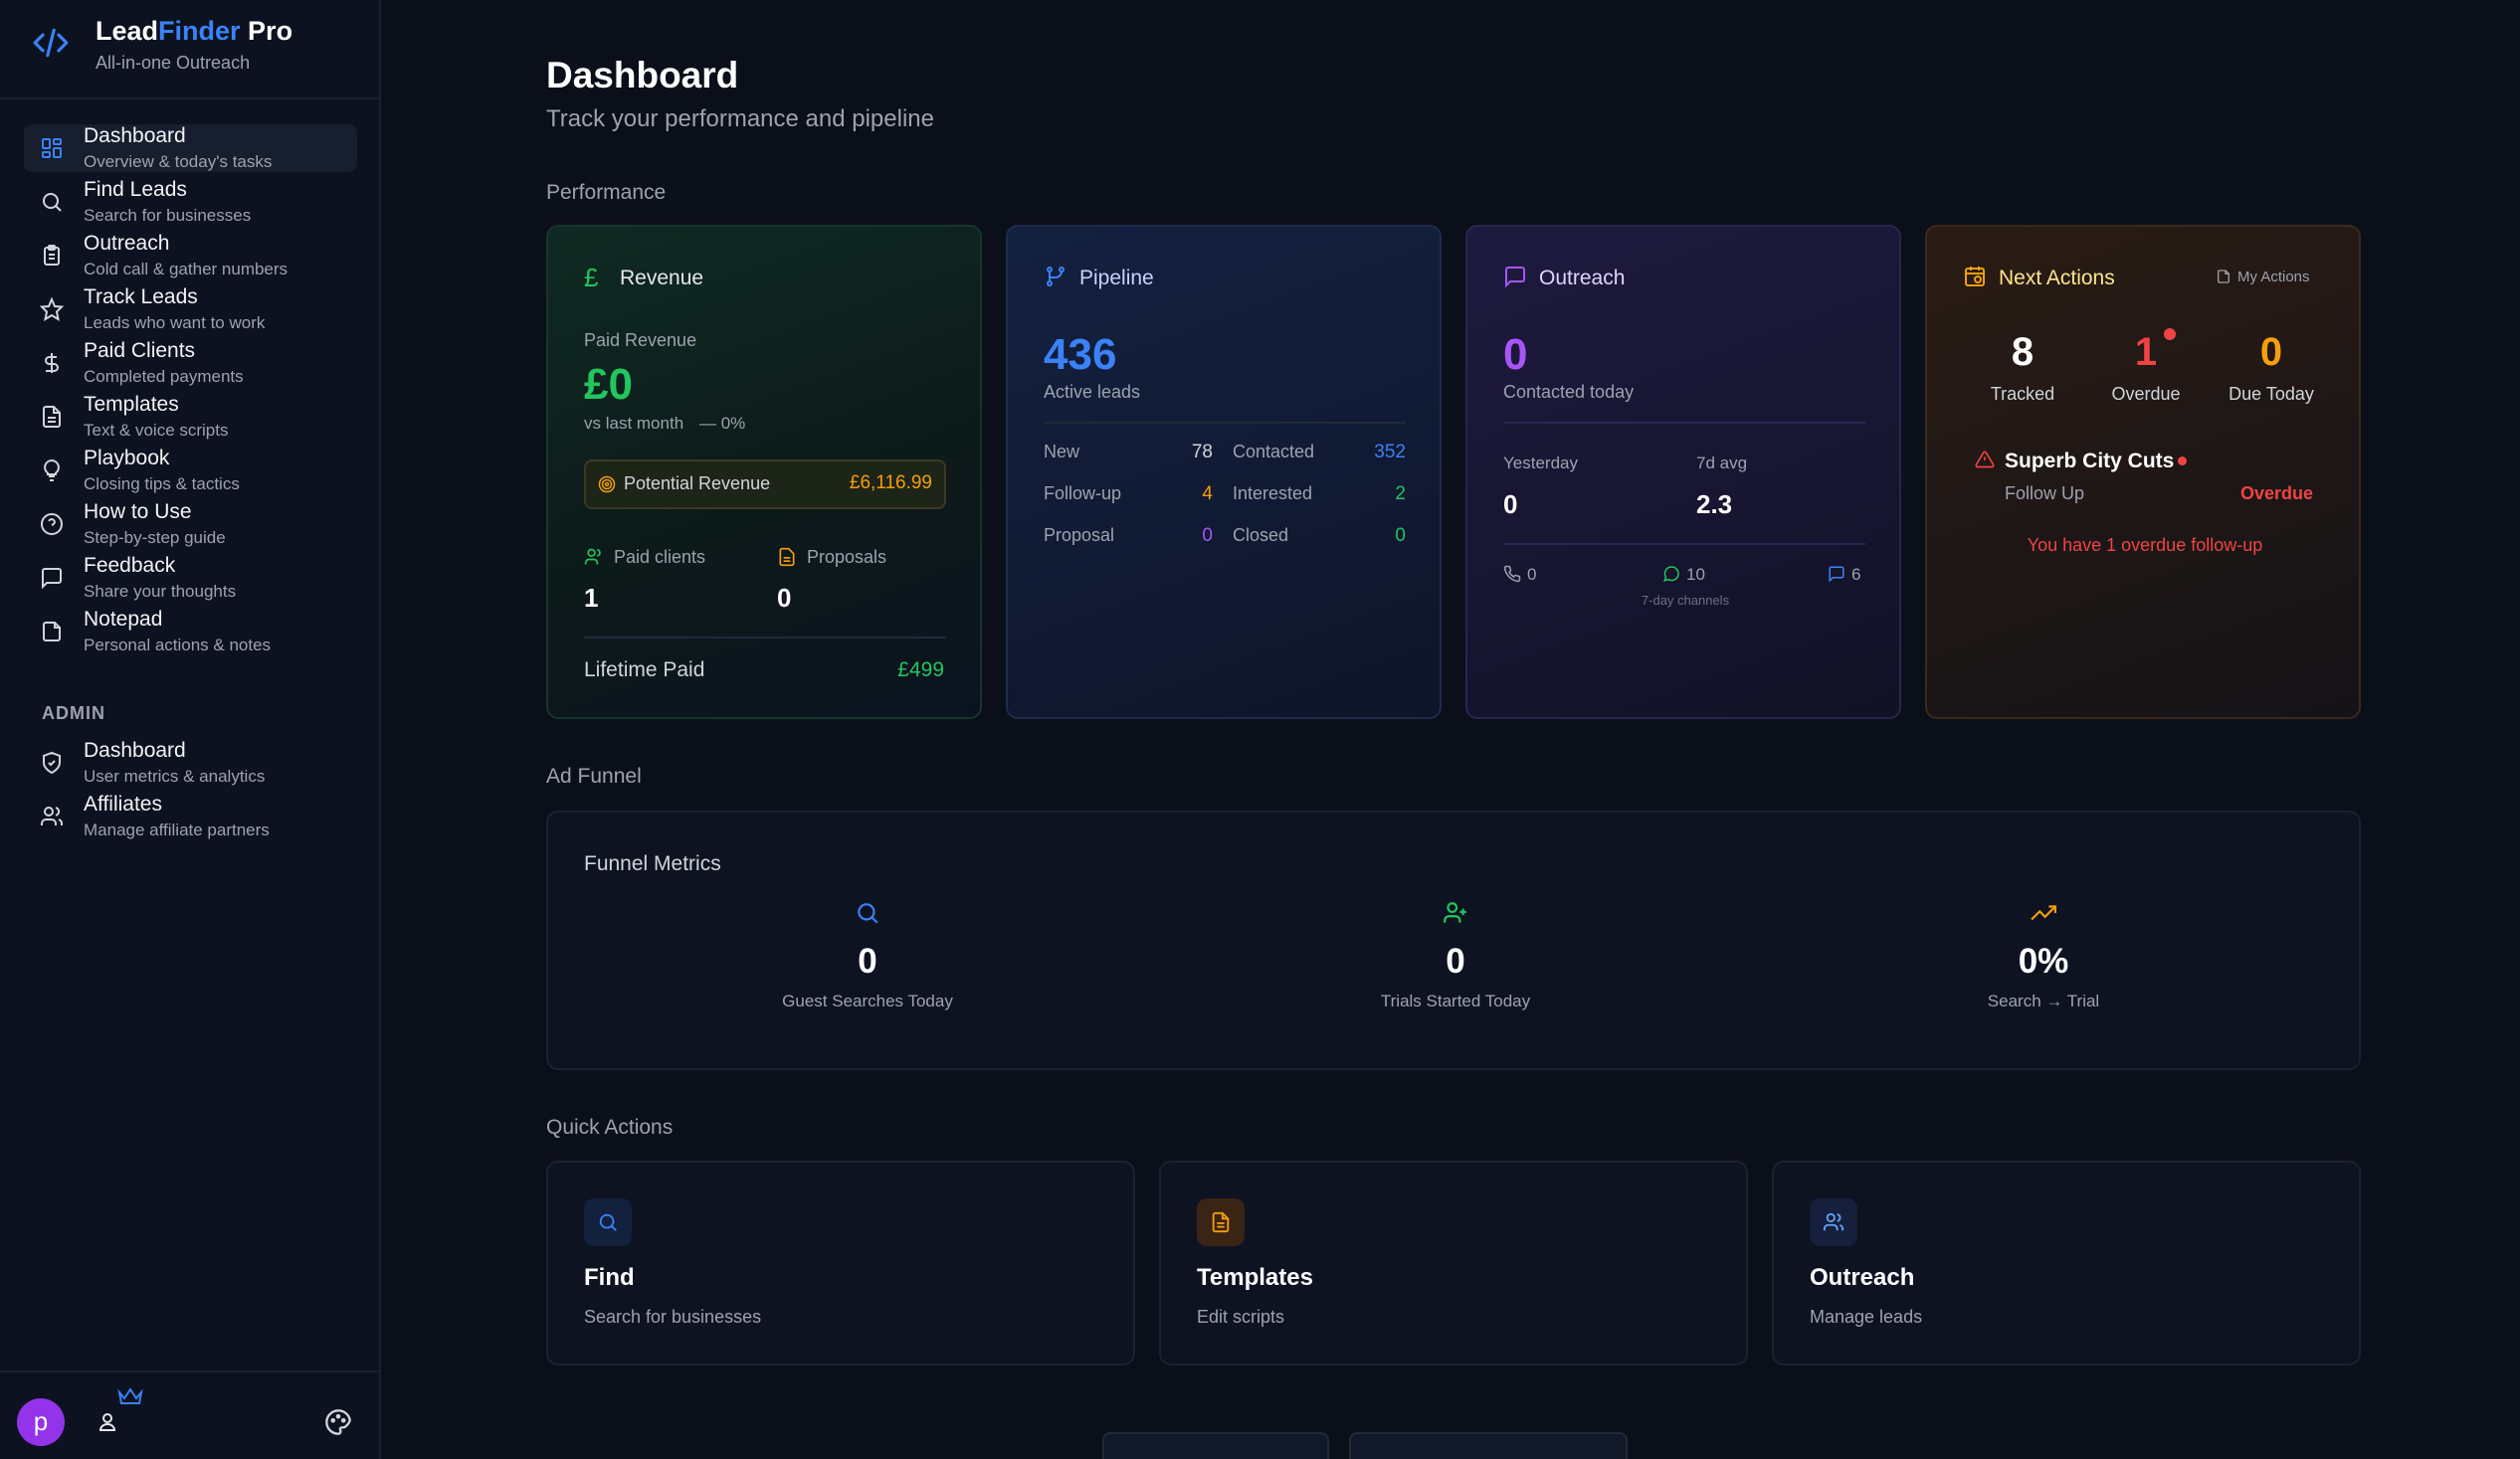 This screenshot has height=1459, width=2520. What do you see at coordinates (1510, 504) in the screenshot?
I see `yesterday-value: 0` at bounding box center [1510, 504].